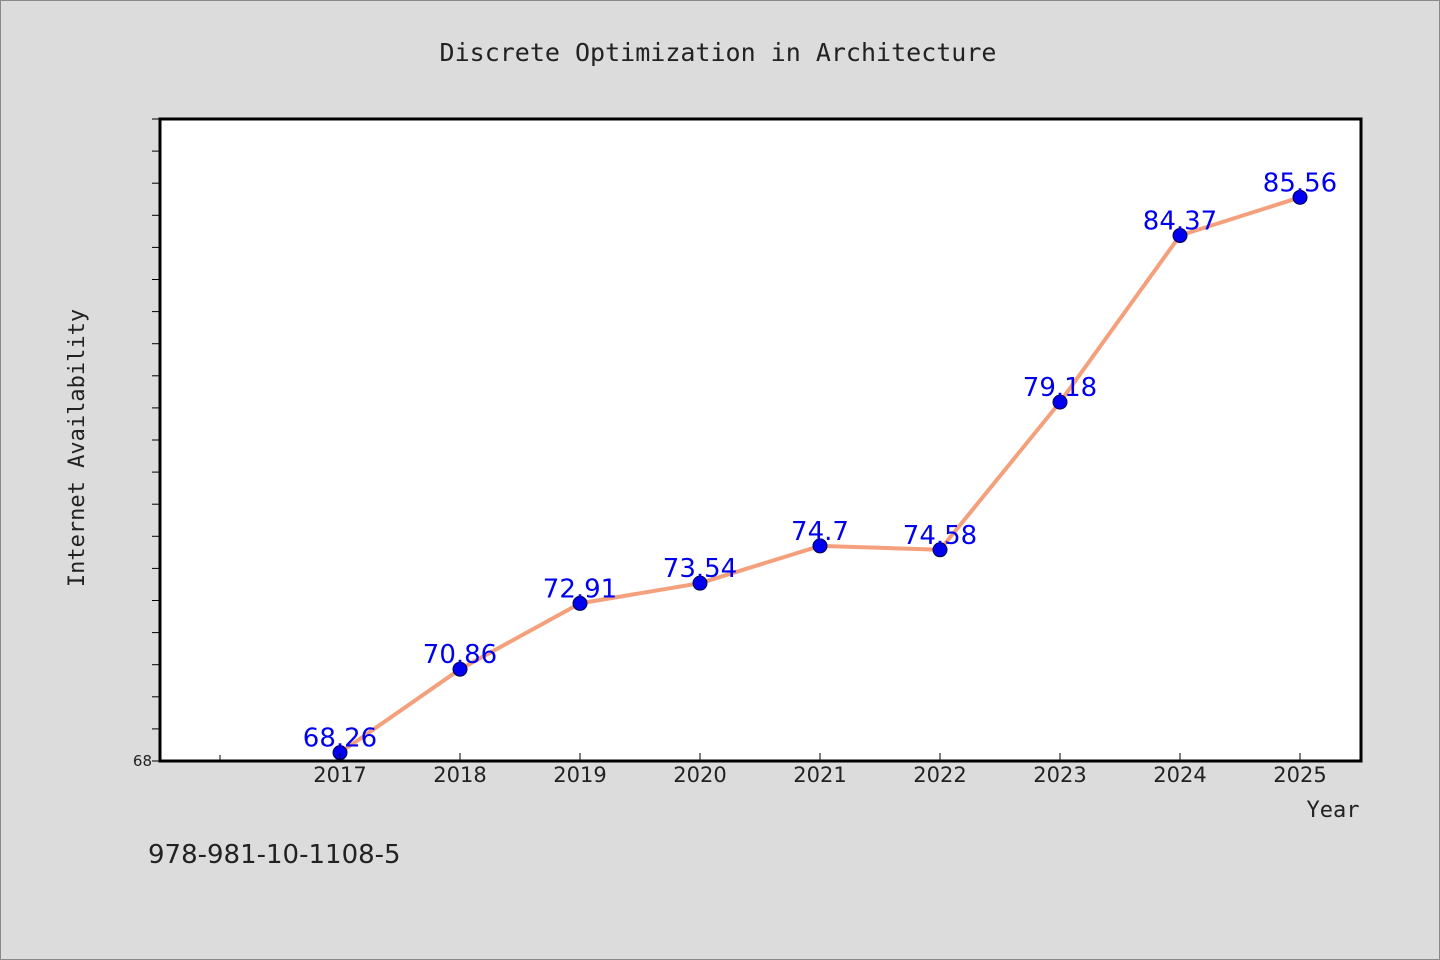  What do you see at coordinates (939, 775) in the screenshot?
I see `x-tick-label-2022: 2022` at bounding box center [939, 775].